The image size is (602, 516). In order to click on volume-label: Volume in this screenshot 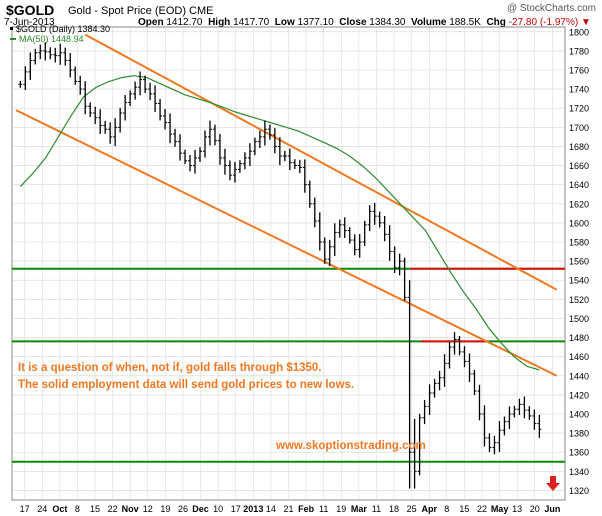, I will do `click(429, 22)`.